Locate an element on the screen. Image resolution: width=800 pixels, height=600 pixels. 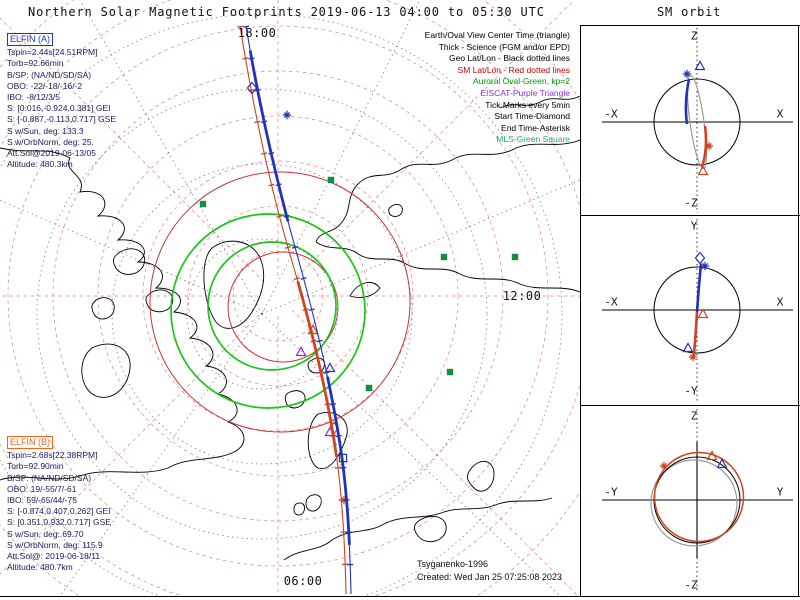
panel-top-border is located at coordinates (690, 25).